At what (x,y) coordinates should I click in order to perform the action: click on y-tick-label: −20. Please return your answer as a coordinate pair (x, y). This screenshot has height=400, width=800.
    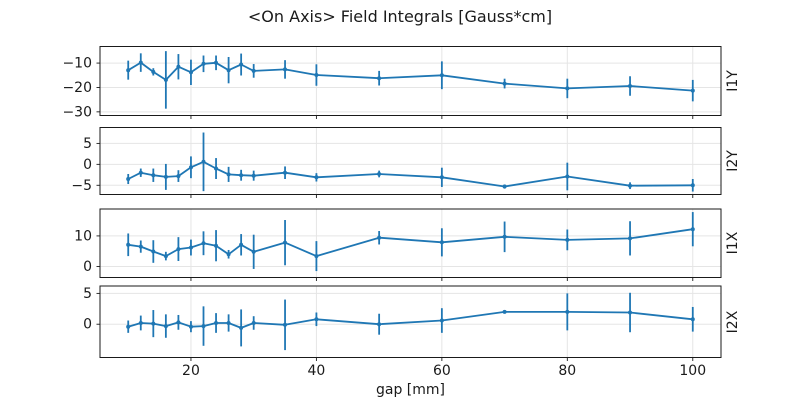
    Looking at the image, I should click on (77, 88).